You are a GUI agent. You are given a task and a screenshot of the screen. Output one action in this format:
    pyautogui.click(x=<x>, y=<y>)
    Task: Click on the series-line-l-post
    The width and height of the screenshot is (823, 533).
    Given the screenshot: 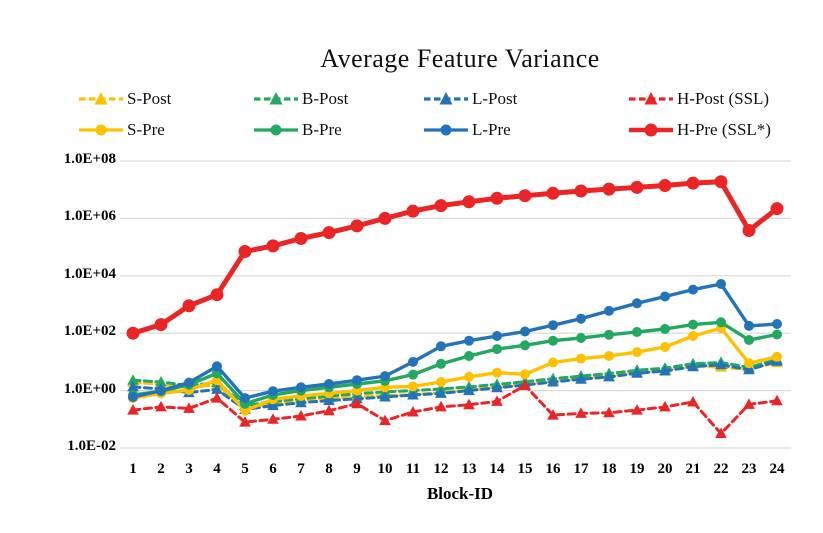 What is the action you would take?
    pyautogui.click(x=455, y=385)
    